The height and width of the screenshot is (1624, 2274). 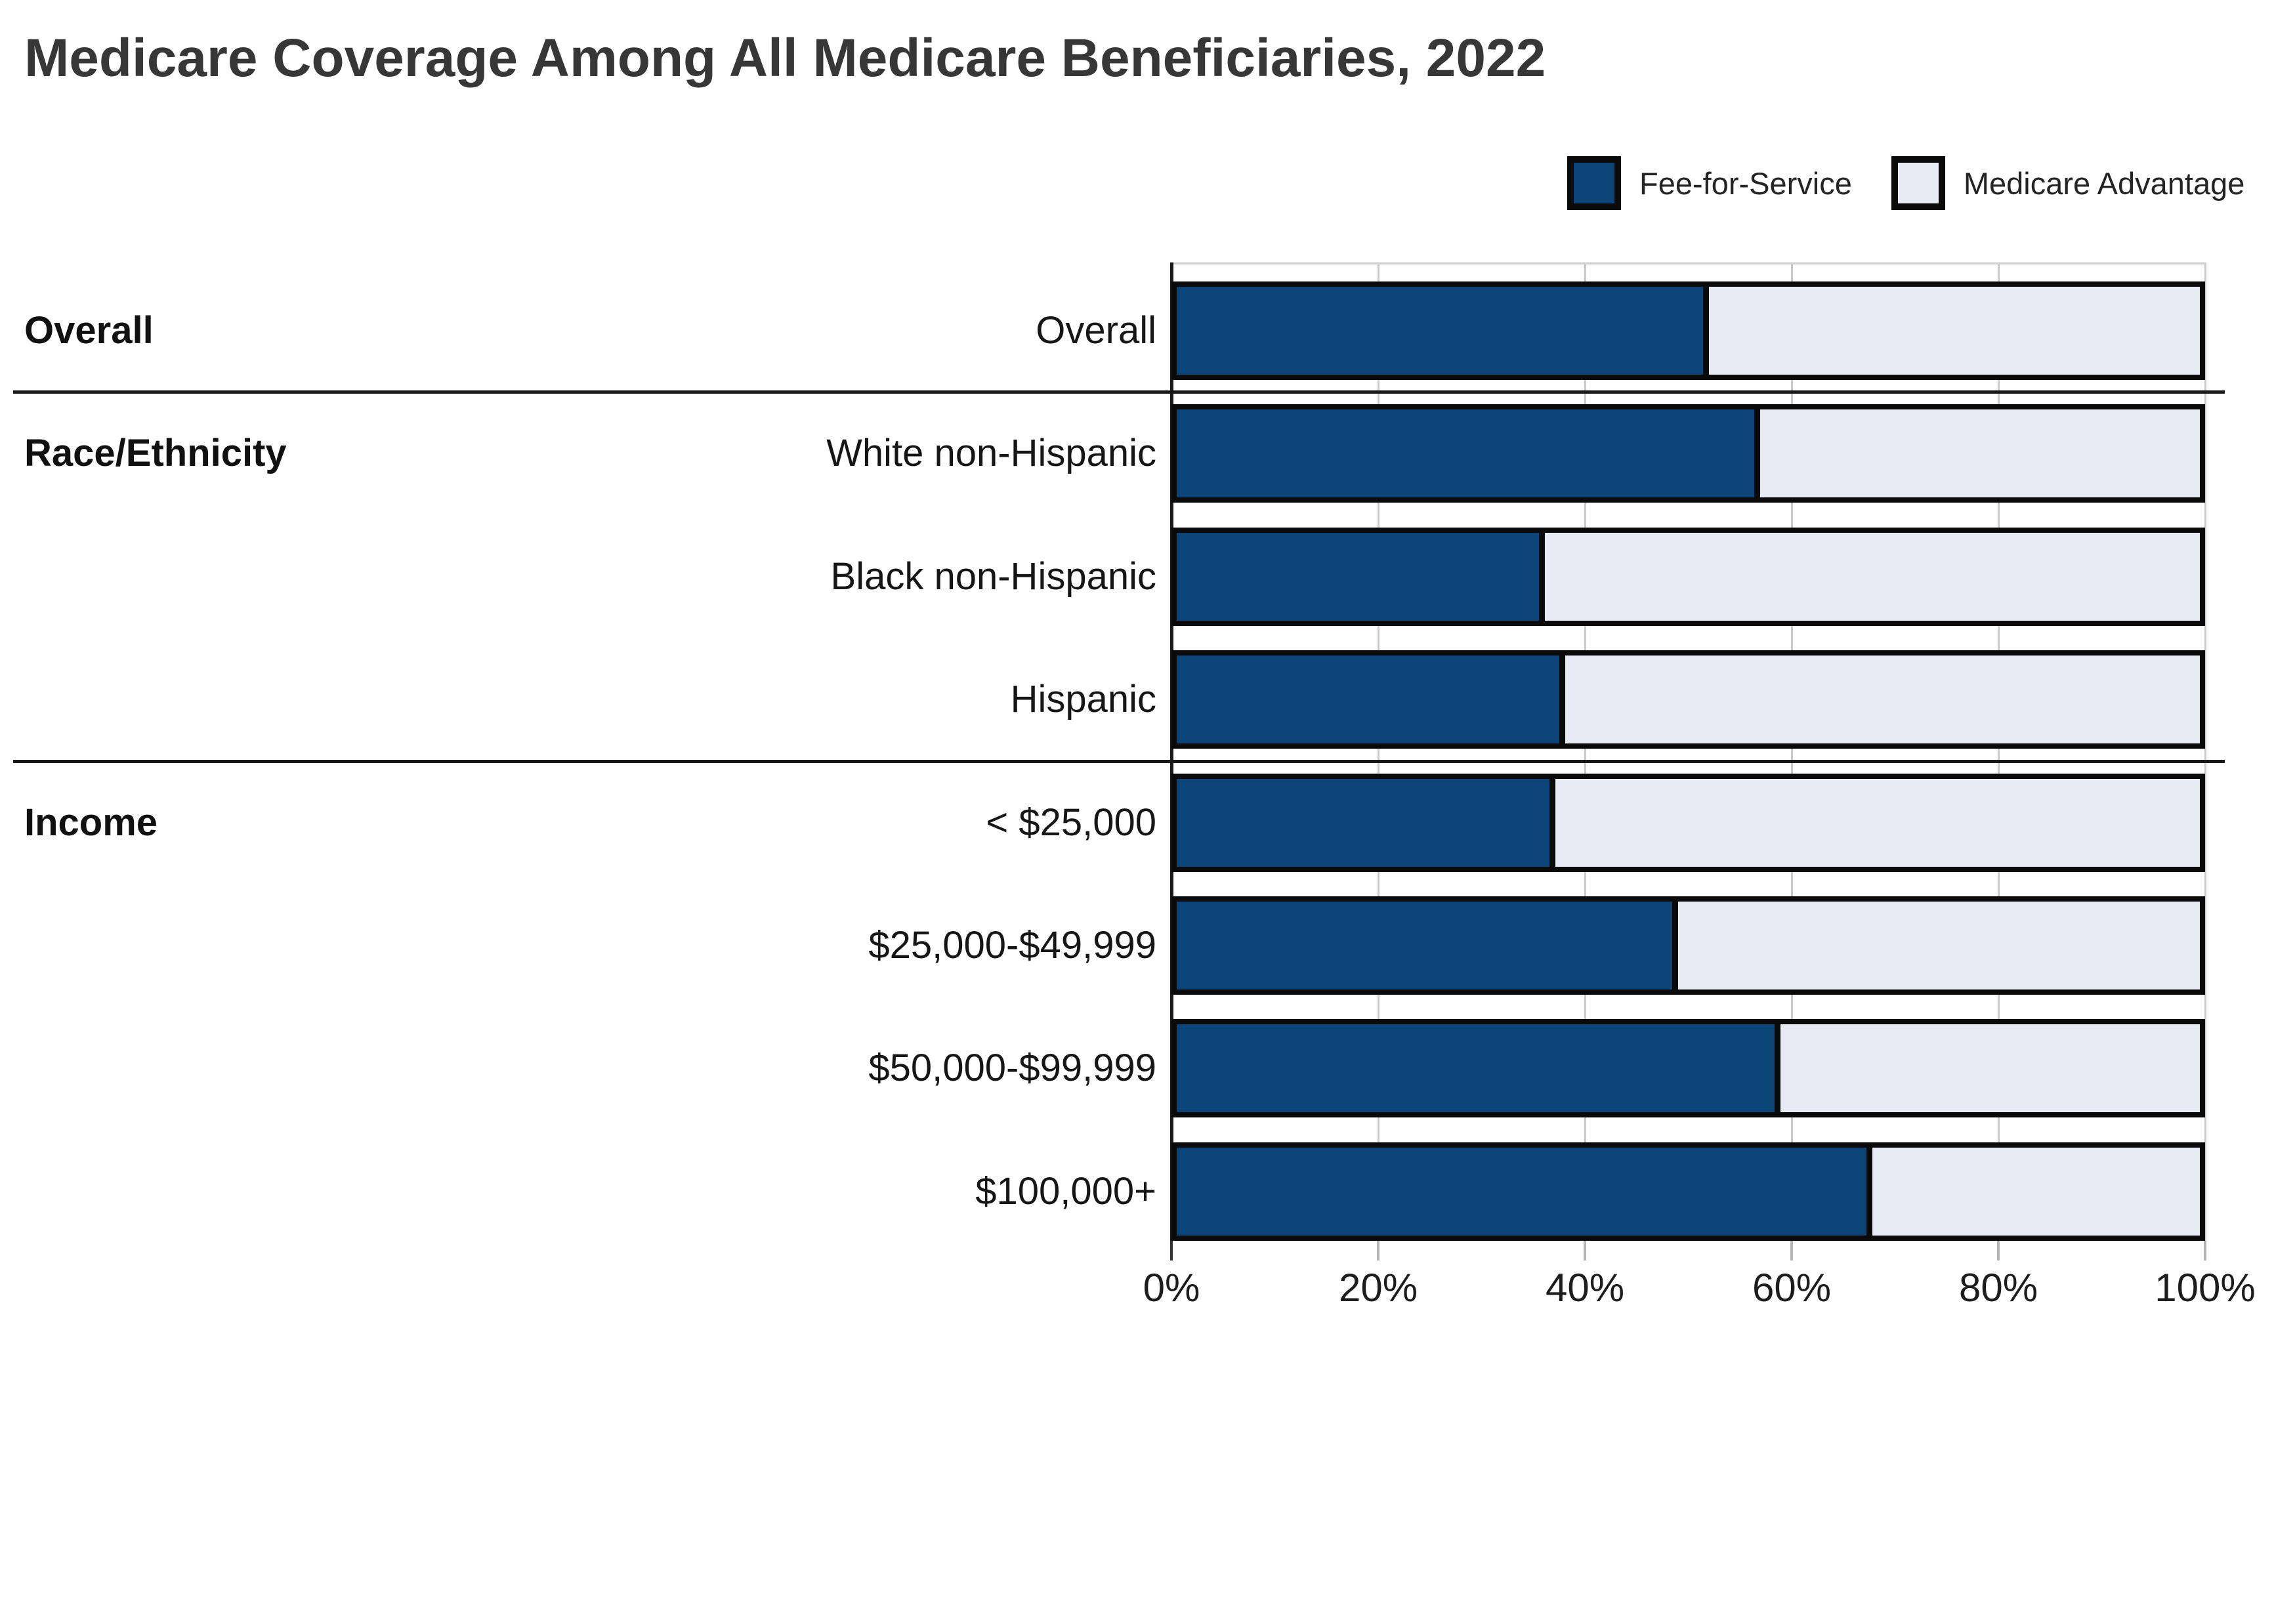 I want to click on legend: Fee-for-Service Medicare Advantage, so click(x=1920, y=183).